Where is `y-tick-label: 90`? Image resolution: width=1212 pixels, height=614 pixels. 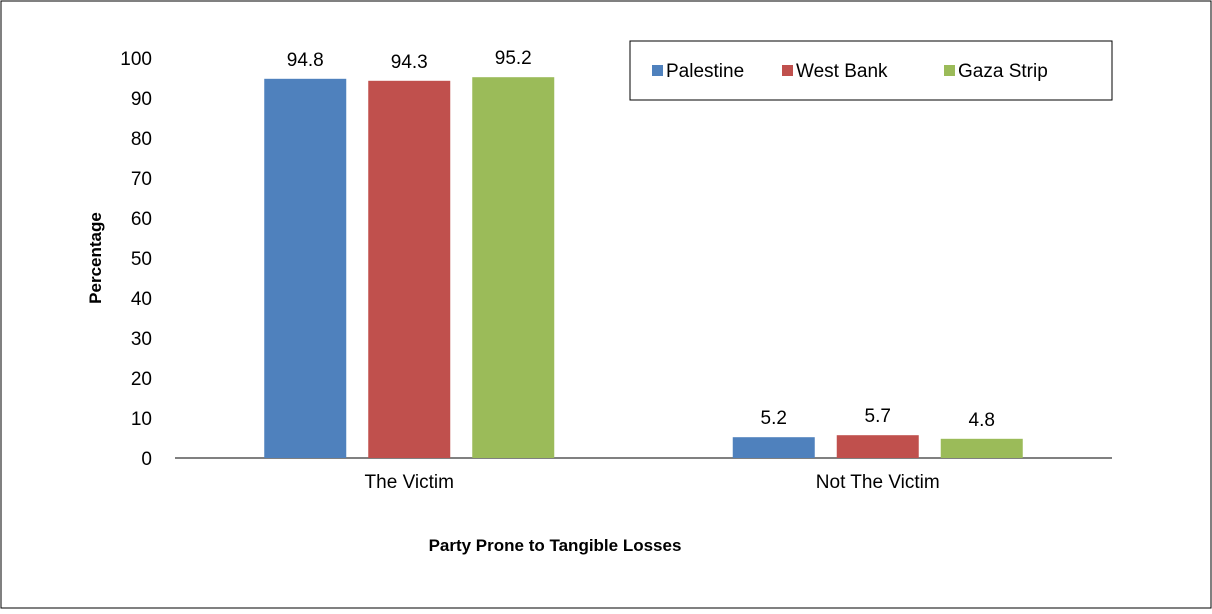
y-tick-label: 90 is located at coordinates (141, 99).